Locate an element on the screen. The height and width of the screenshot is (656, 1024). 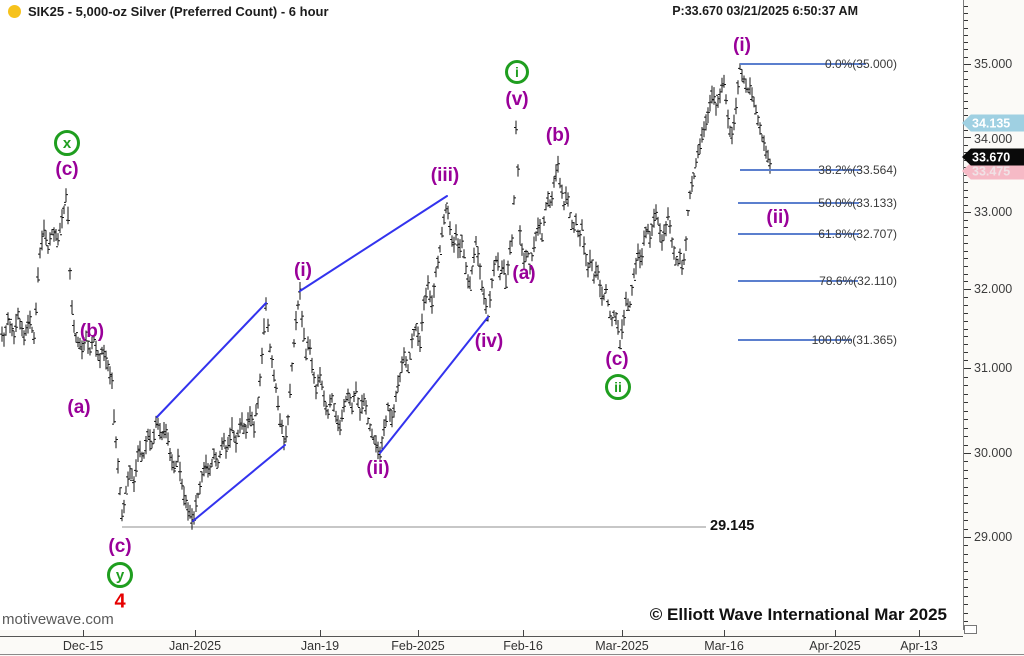
bottom-border is located at coordinates (512, 654).